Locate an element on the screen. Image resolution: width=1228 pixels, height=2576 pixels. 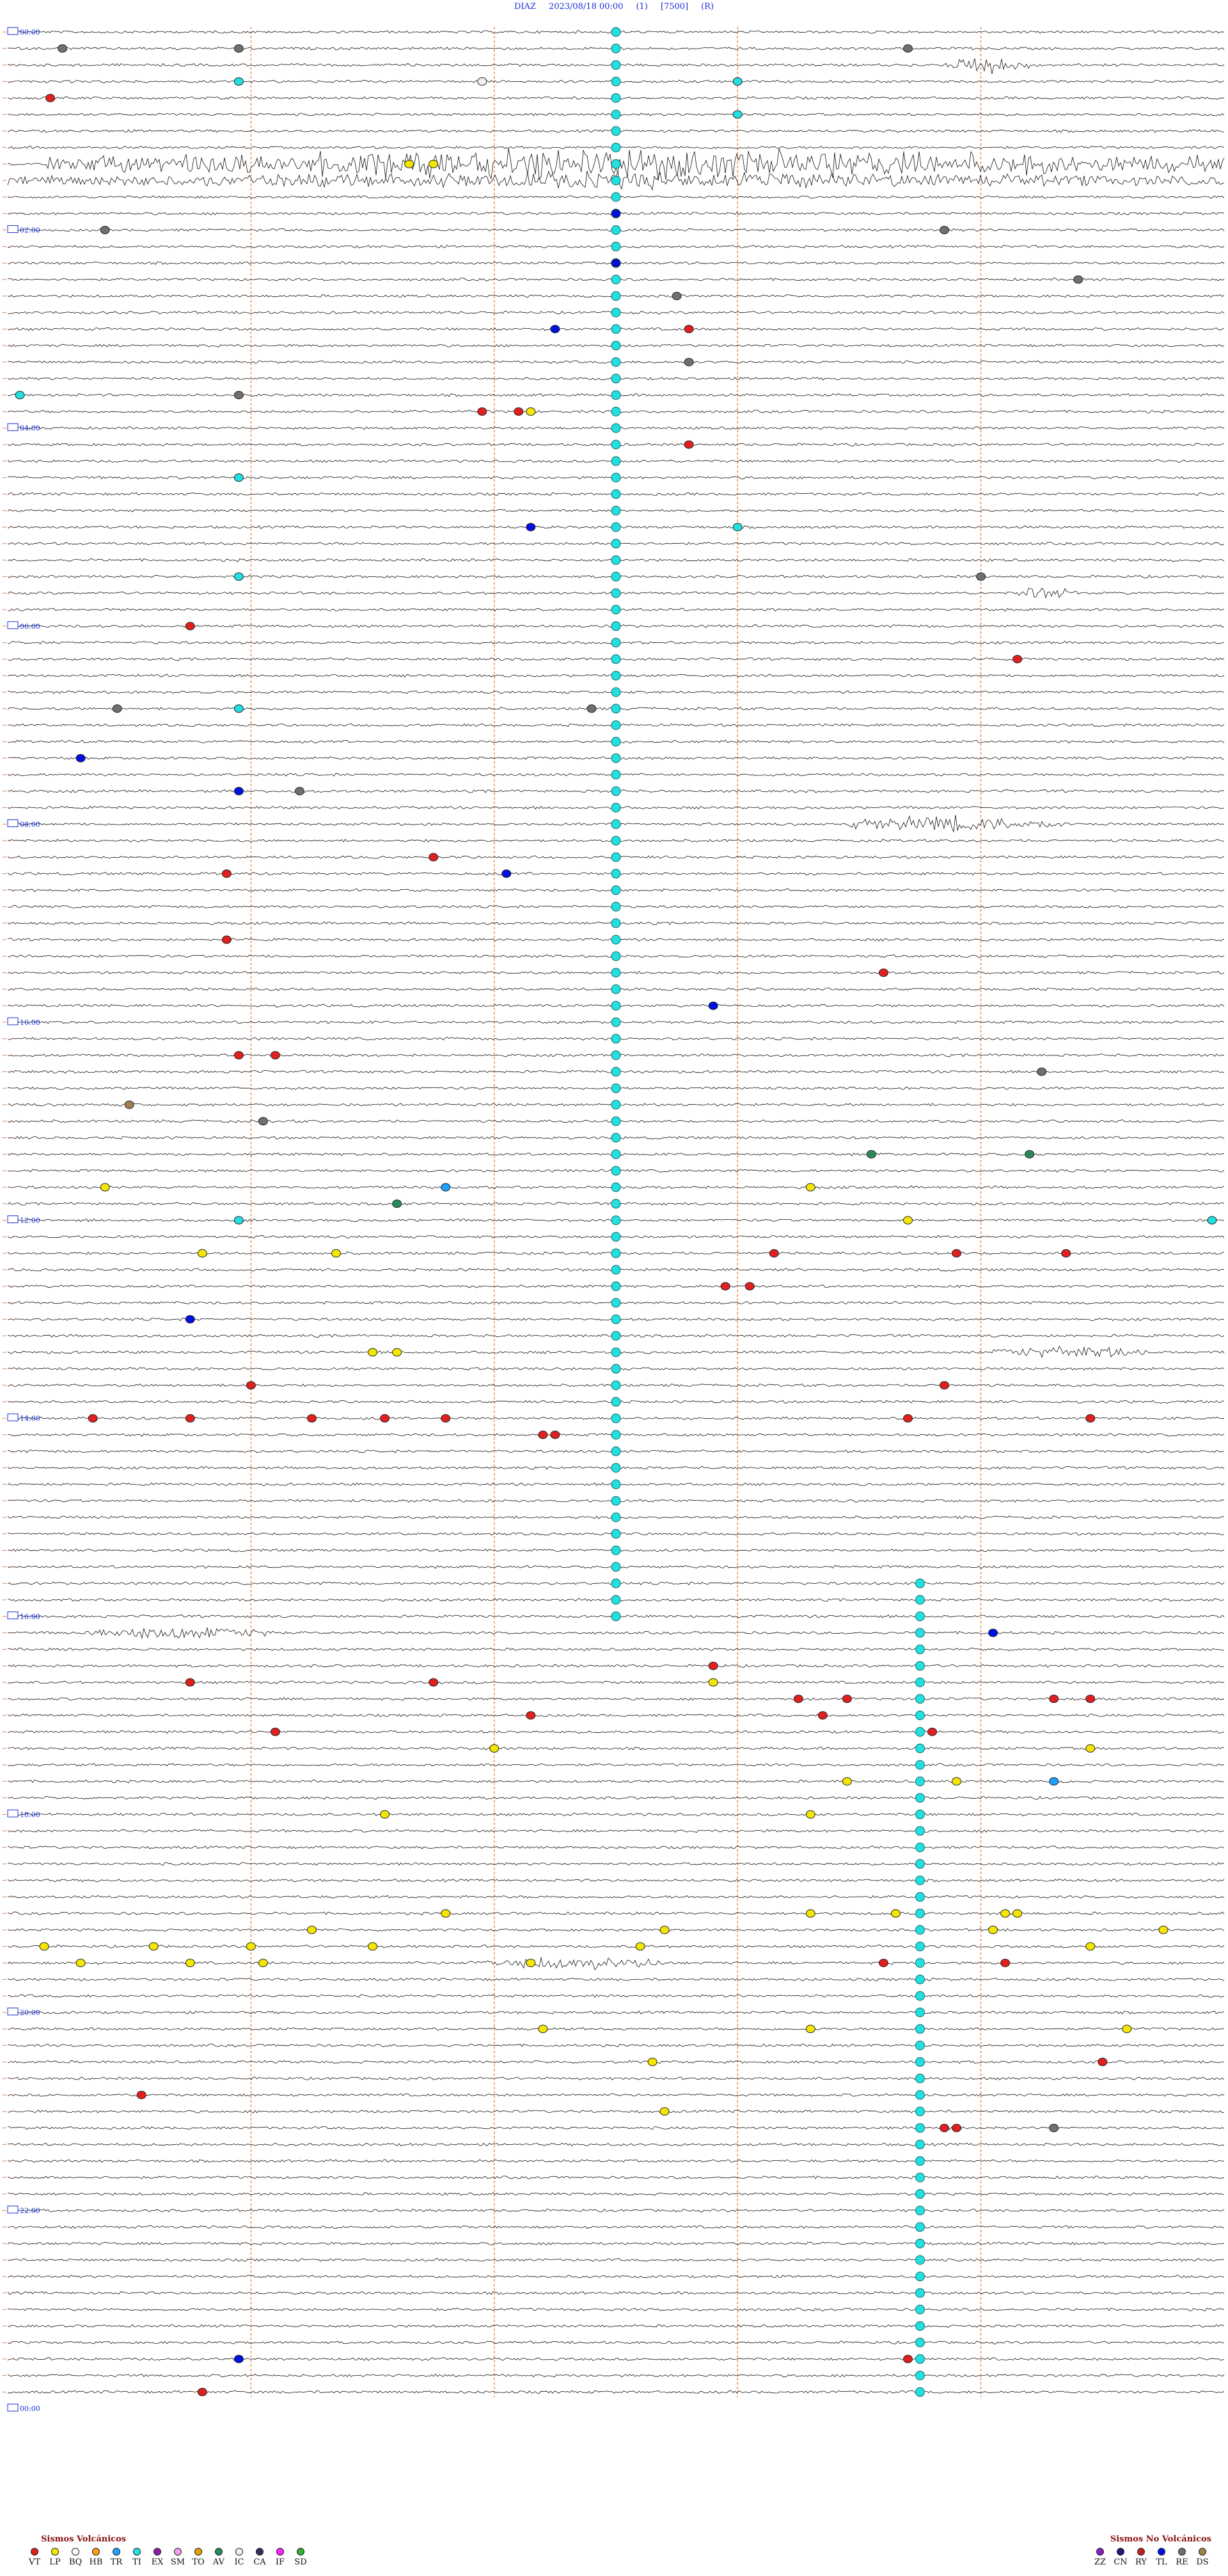
plot-header: DIAZ 2023/08/18 00:00 (1) [7500] (R) is located at coordinates (614, 7).